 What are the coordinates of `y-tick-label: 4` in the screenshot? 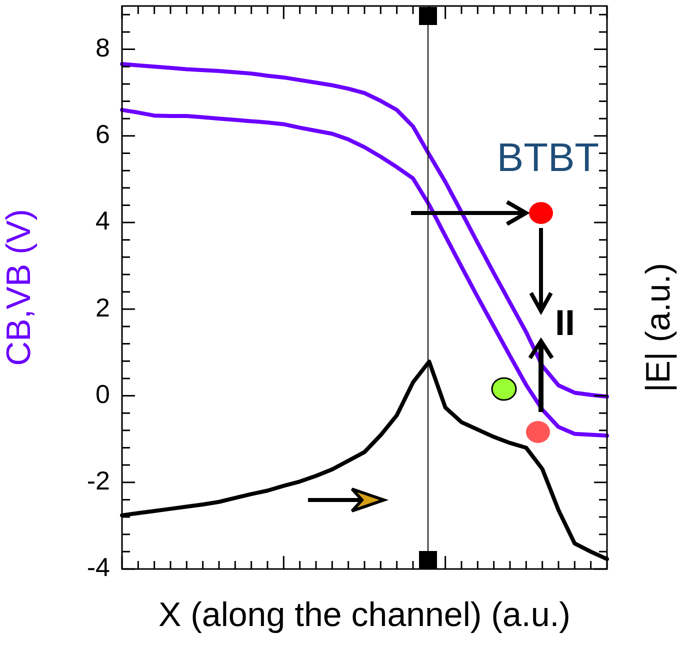 It's located at (103, 221).